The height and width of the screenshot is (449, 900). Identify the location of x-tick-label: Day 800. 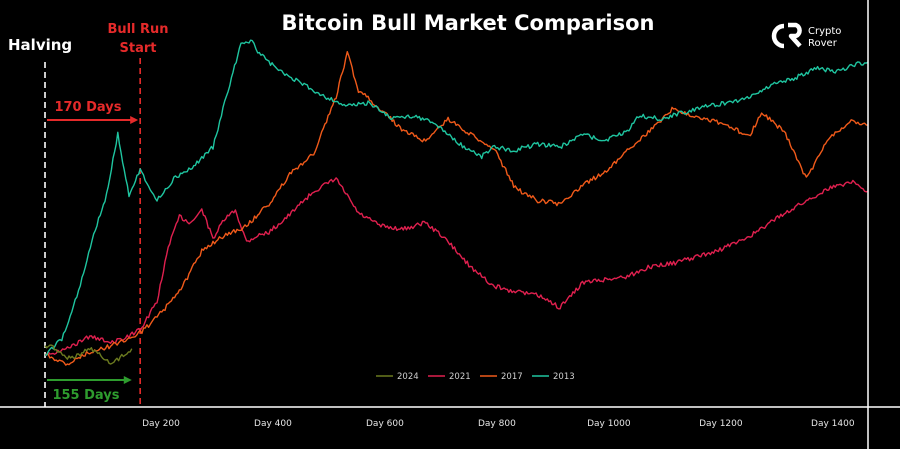
(497, 424).